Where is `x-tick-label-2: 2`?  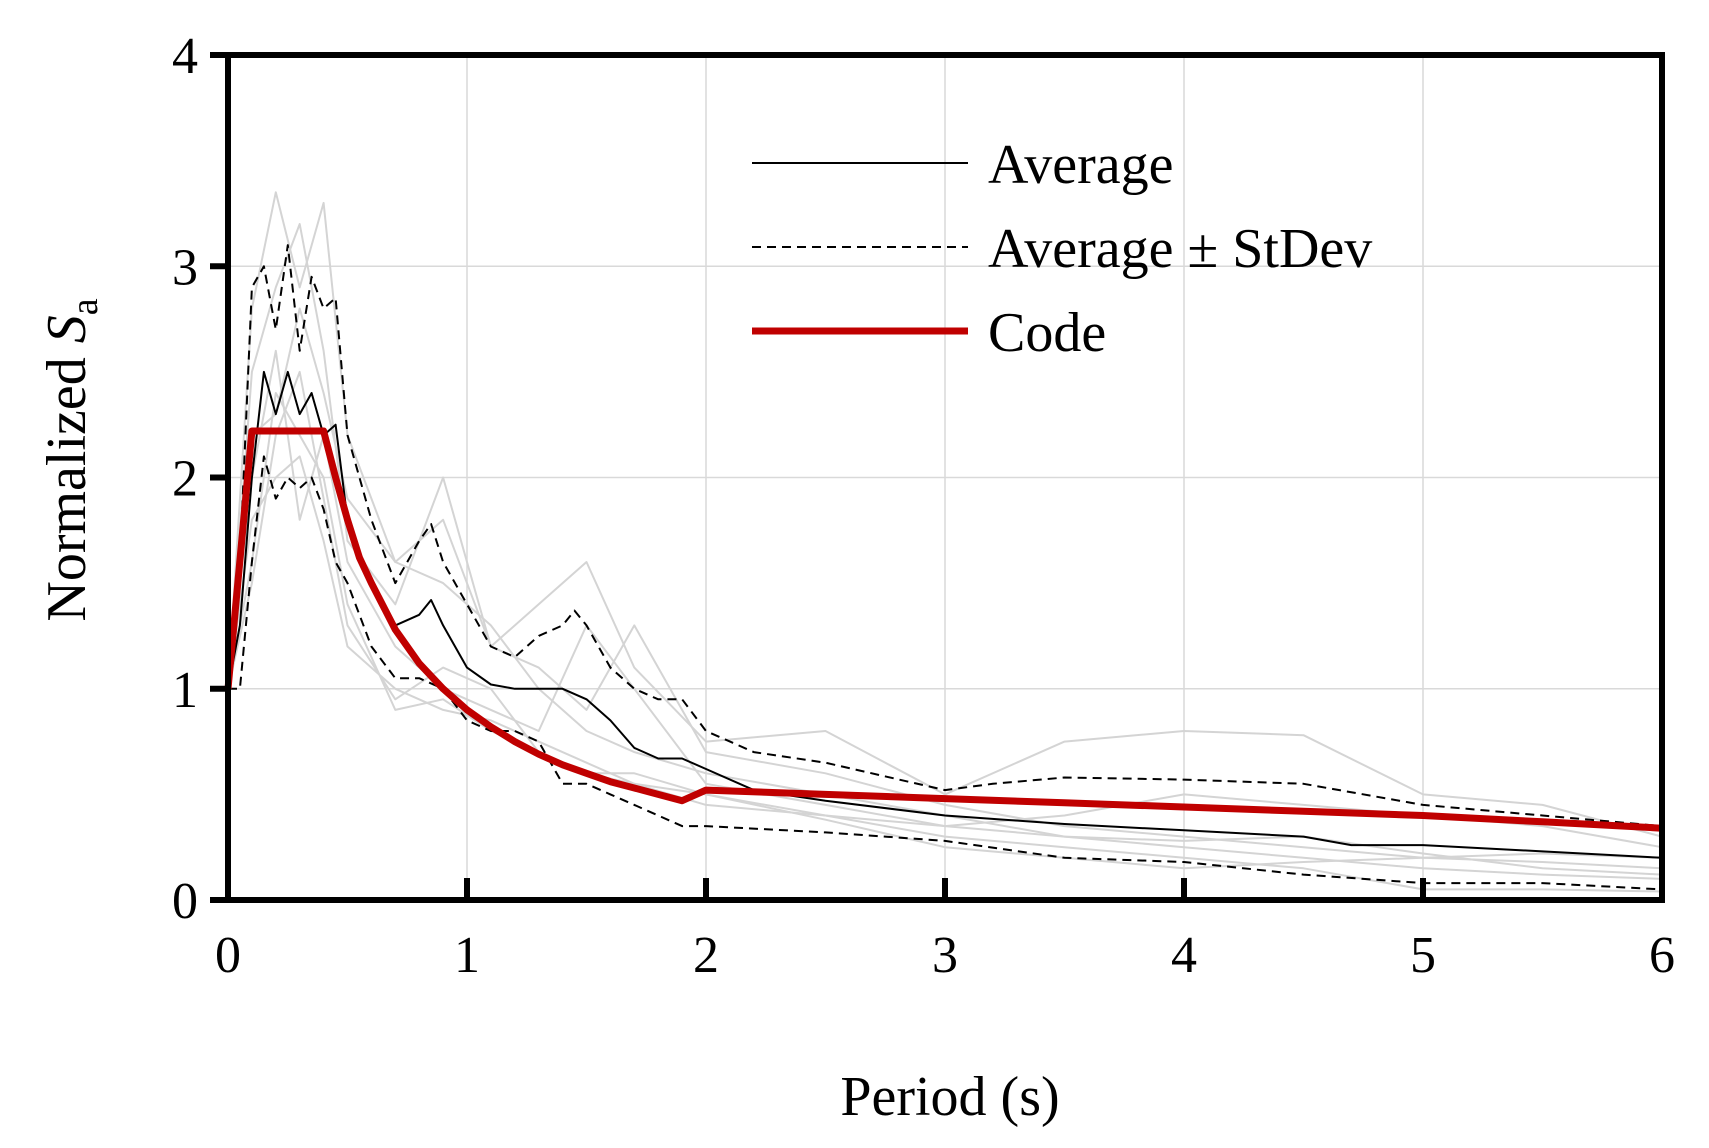 x-tick-label-2: 2 is located at coordinates (706, 955).